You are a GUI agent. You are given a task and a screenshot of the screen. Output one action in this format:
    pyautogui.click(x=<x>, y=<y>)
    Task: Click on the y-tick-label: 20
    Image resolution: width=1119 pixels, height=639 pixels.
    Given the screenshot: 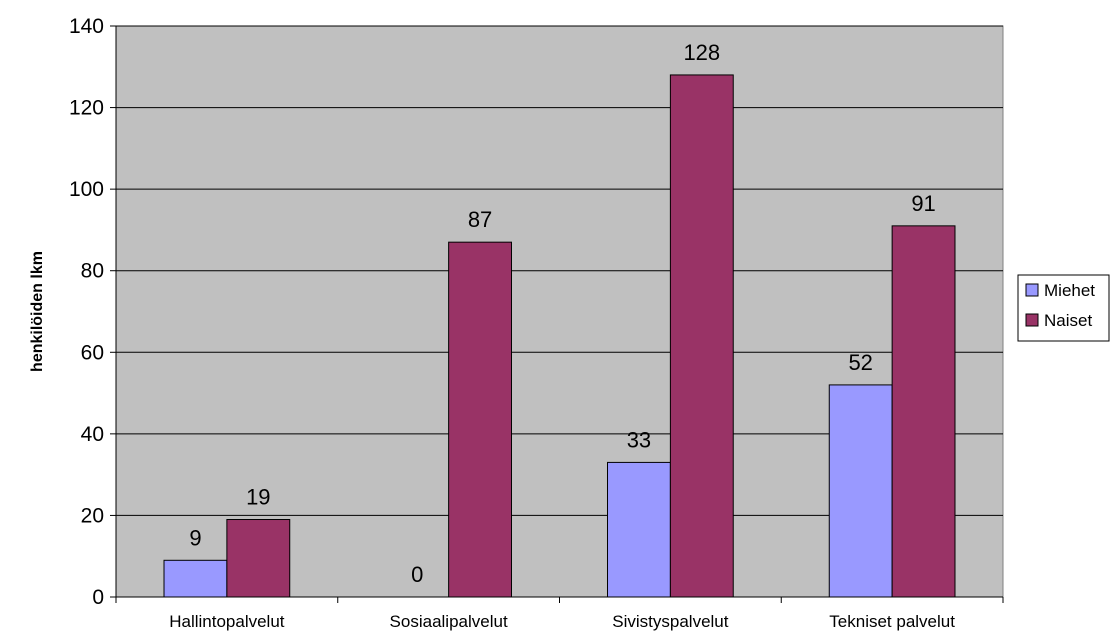 What is the action you would take?
    pyautogui.click(x=92, y=515)
    